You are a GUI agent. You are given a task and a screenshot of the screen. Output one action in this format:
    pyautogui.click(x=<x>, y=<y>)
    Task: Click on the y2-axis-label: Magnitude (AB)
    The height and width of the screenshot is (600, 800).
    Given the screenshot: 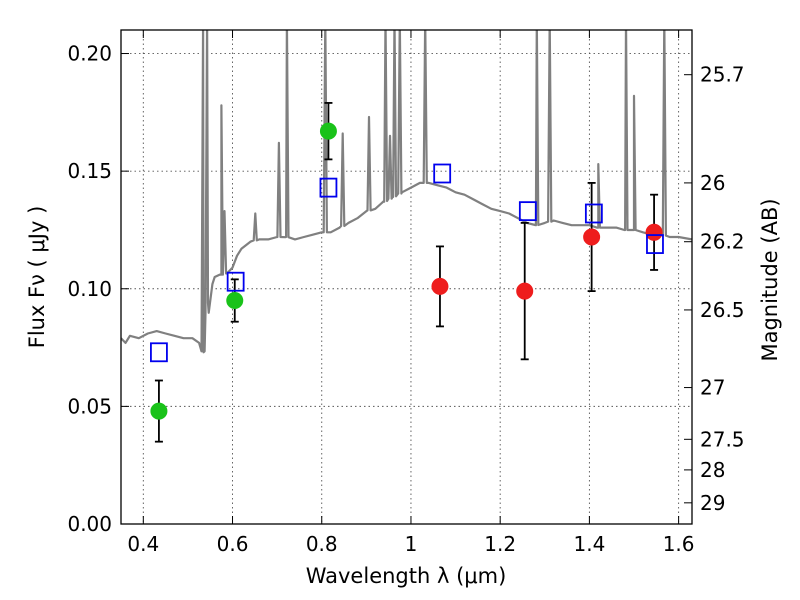 What is the action you would take?
    pyautogui.click(x=770, y=279)
    